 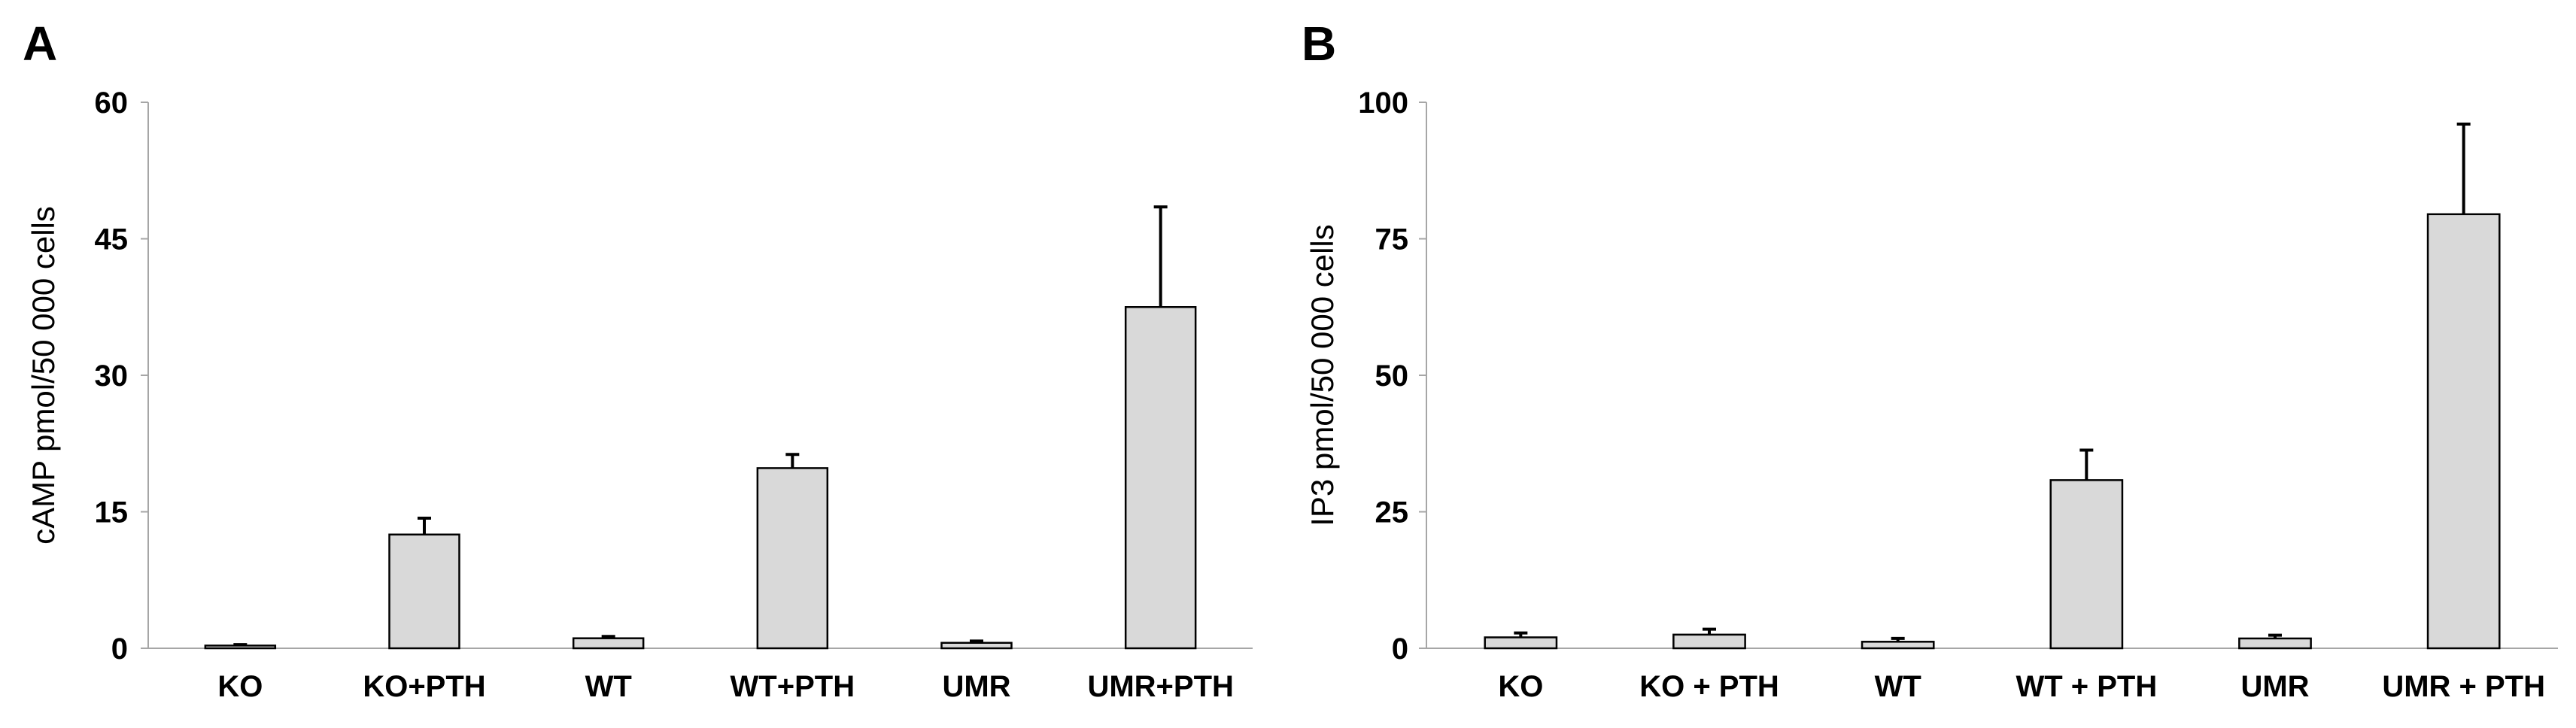 What do you see at coordinates (112, 103) in the screenshot?
I see `y-tick-label: 60` at bounding box center [112, 103].